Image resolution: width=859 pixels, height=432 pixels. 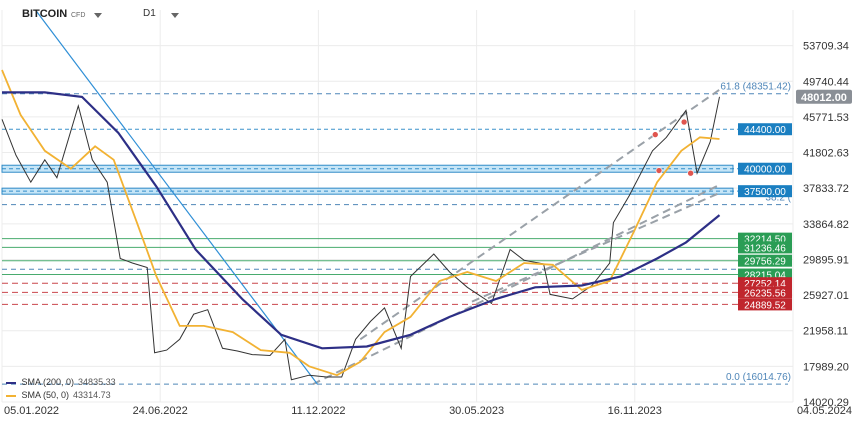 What do you see at coordinates (31, 411) in the screenshot?
I see `x-tick-label: 05.01.2022` at bounding box center [31, 411].